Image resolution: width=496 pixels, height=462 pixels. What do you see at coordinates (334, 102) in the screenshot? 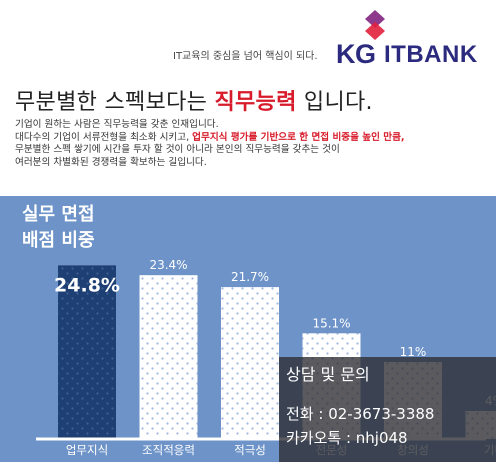
I see `headline-suffix: 입니다.` at bounding box center [334, 102].